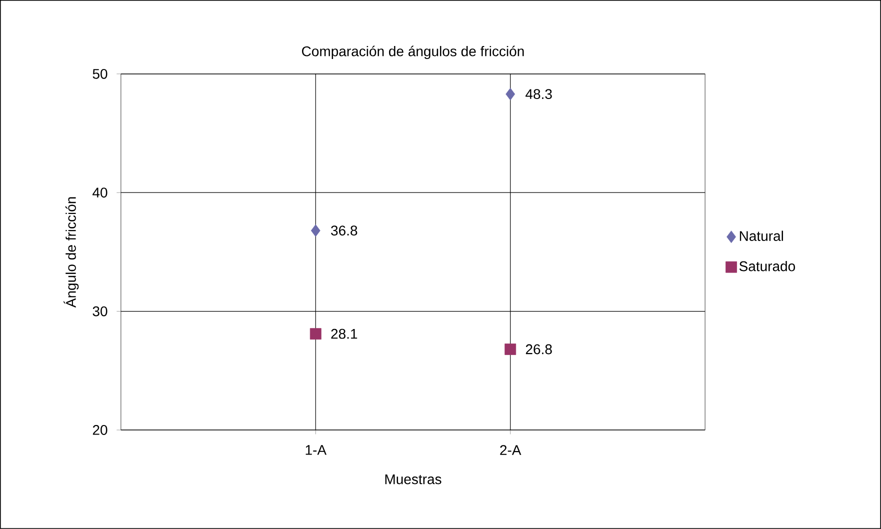  What do you see at coordinates (767, 266) in the screenshot?
I see `legend-label: Saturado` at bounding box center [767, 266].